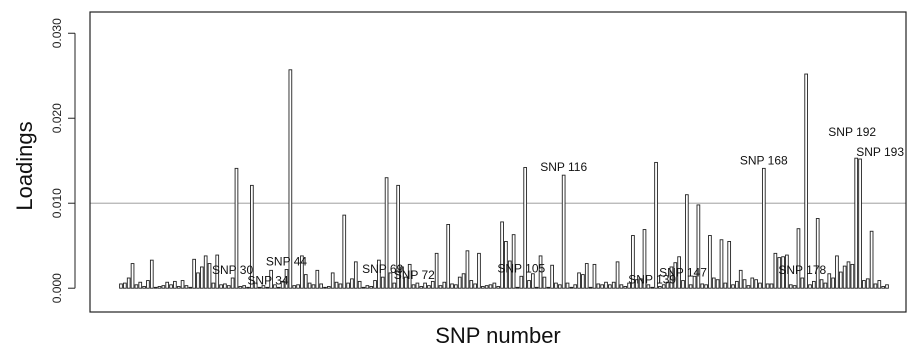 The image size is (909, 348). Describe the element at coordinates (652, 279) in the screenshot. I see `annotation-snp-139: SNP 139` at that location.